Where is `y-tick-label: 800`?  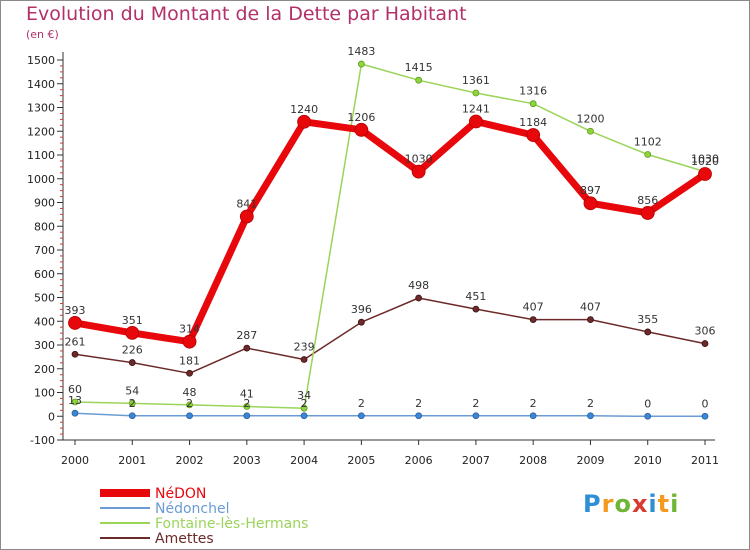 y-tick-label: 800 is located at coordinates (44, 226).